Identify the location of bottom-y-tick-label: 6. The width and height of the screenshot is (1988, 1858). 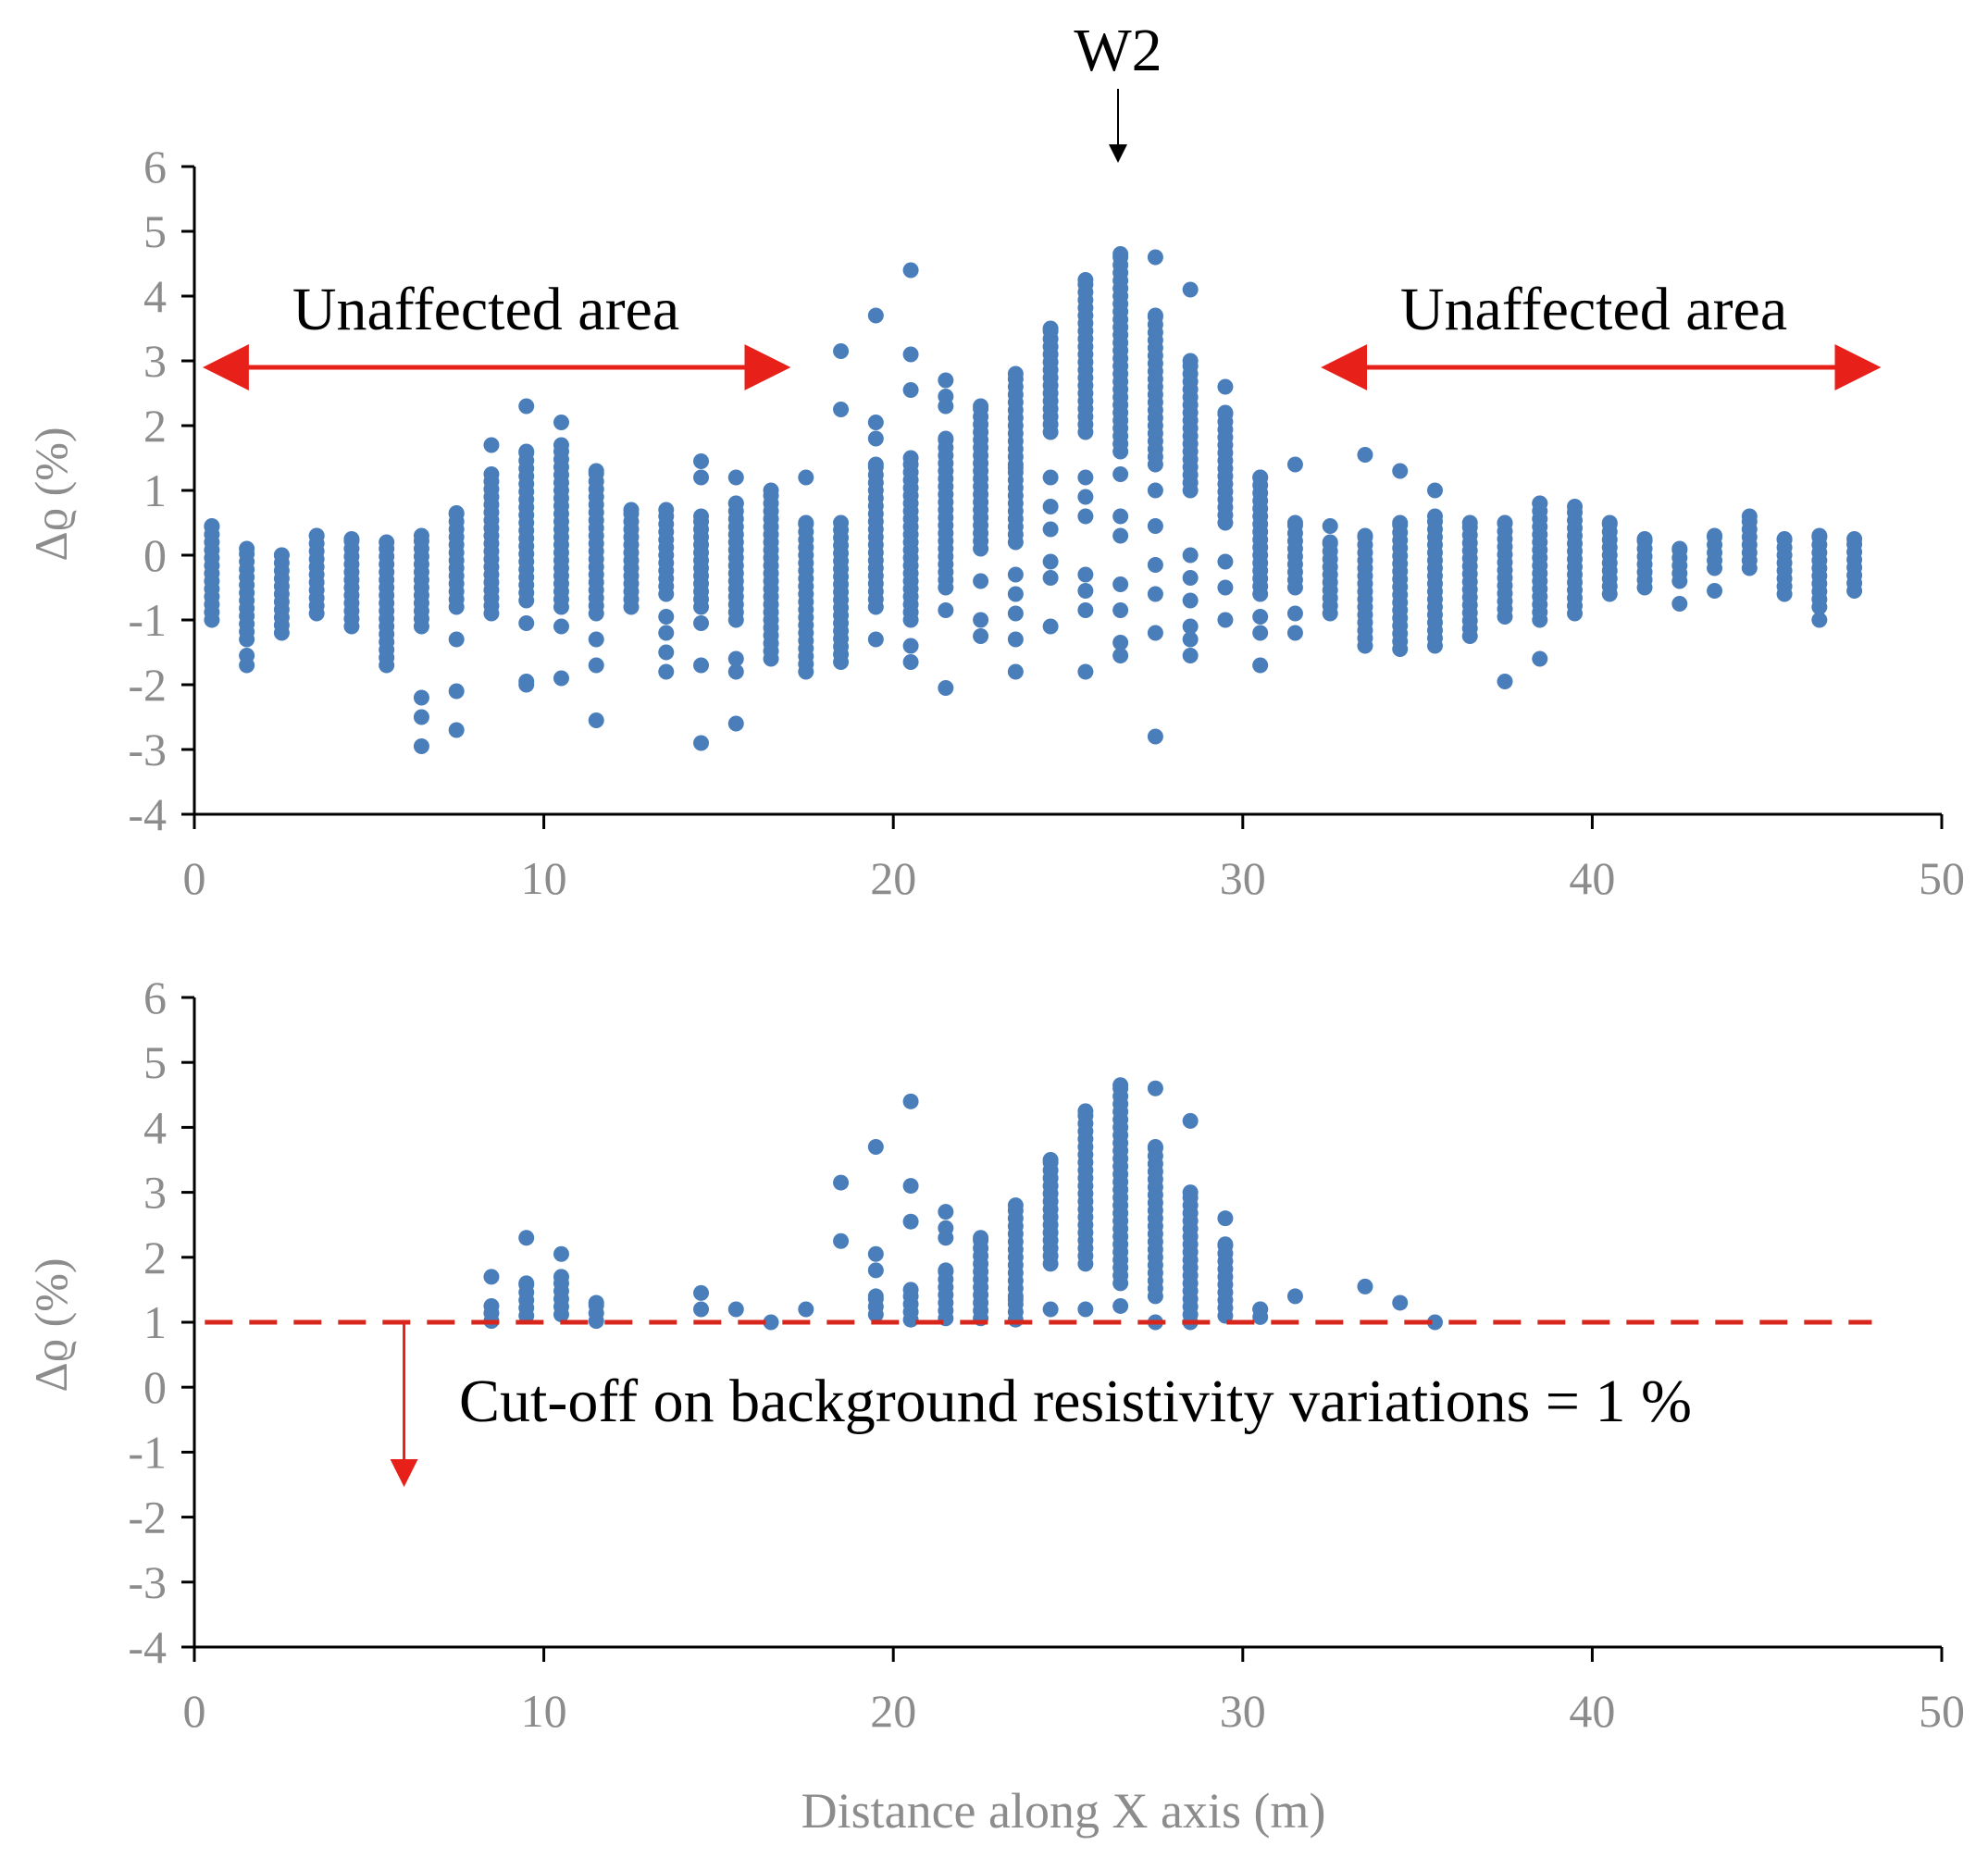
(155, 997).